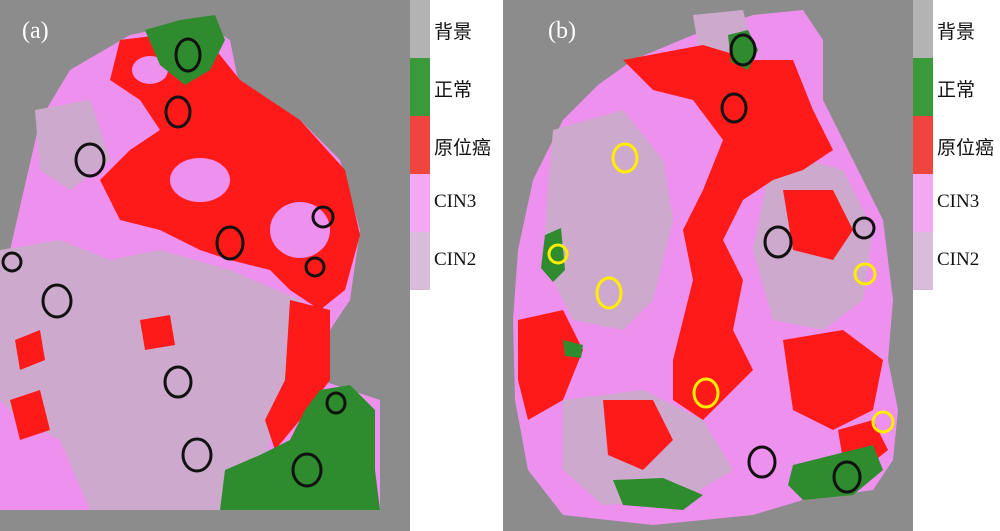 This screenshot has height=531, width=1000. I want to click on marker-group-black, so click(798, 263).